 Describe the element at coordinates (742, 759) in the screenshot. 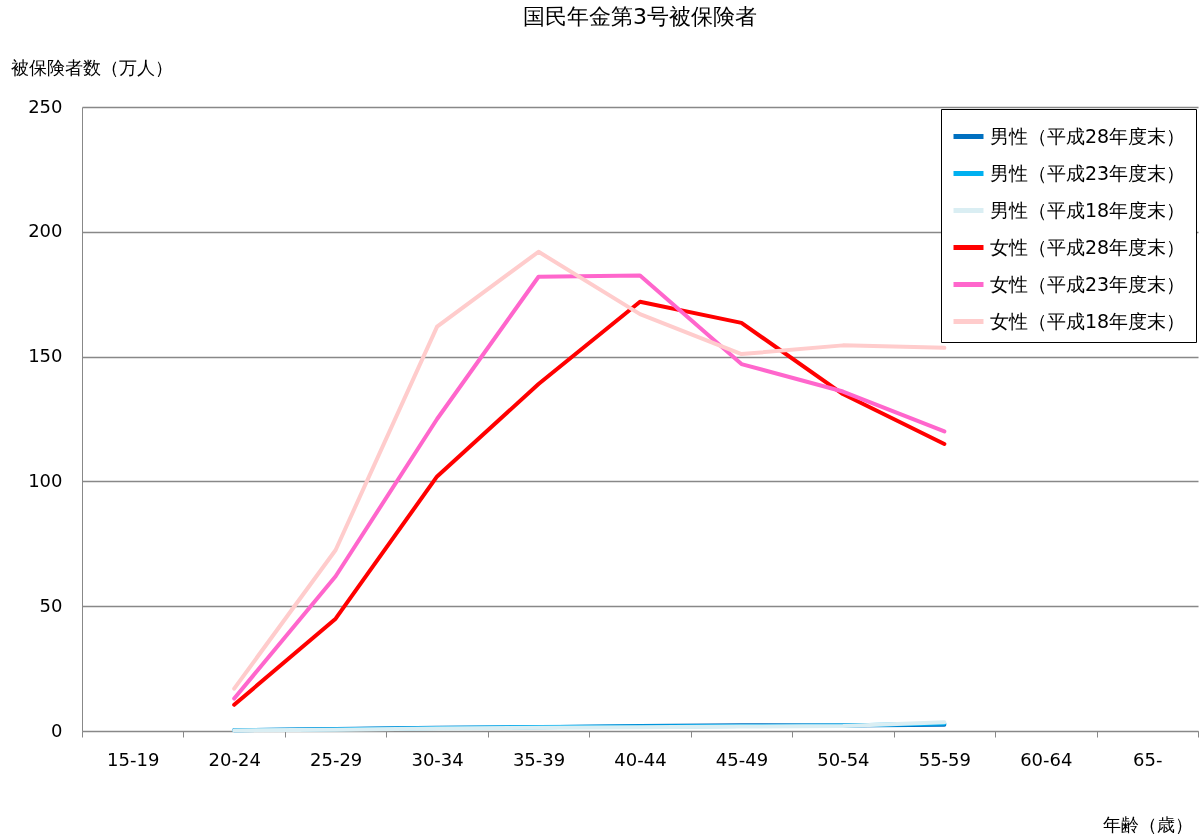

I see `x-tick-label: 45-49` at that location.